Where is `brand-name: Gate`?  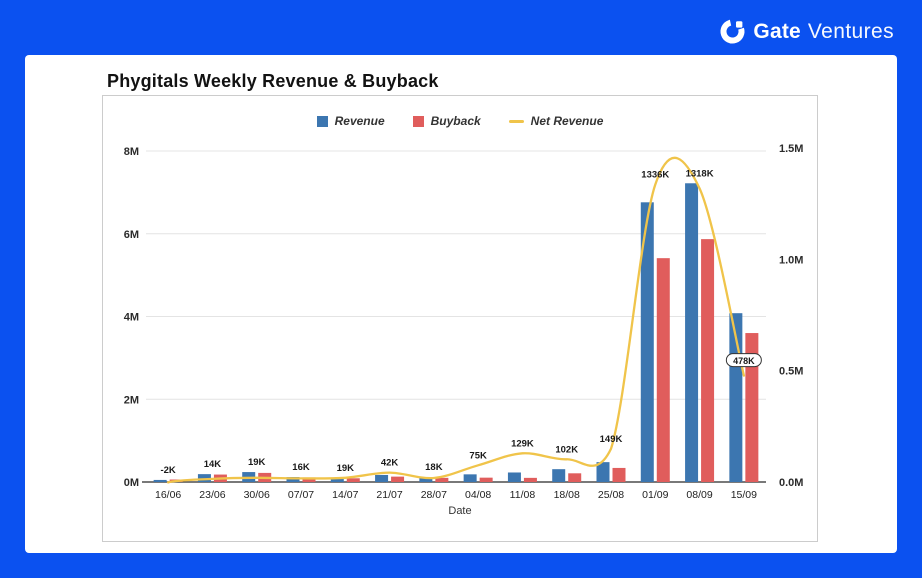 brand-name: Gate is located at coordinates (777, 31).